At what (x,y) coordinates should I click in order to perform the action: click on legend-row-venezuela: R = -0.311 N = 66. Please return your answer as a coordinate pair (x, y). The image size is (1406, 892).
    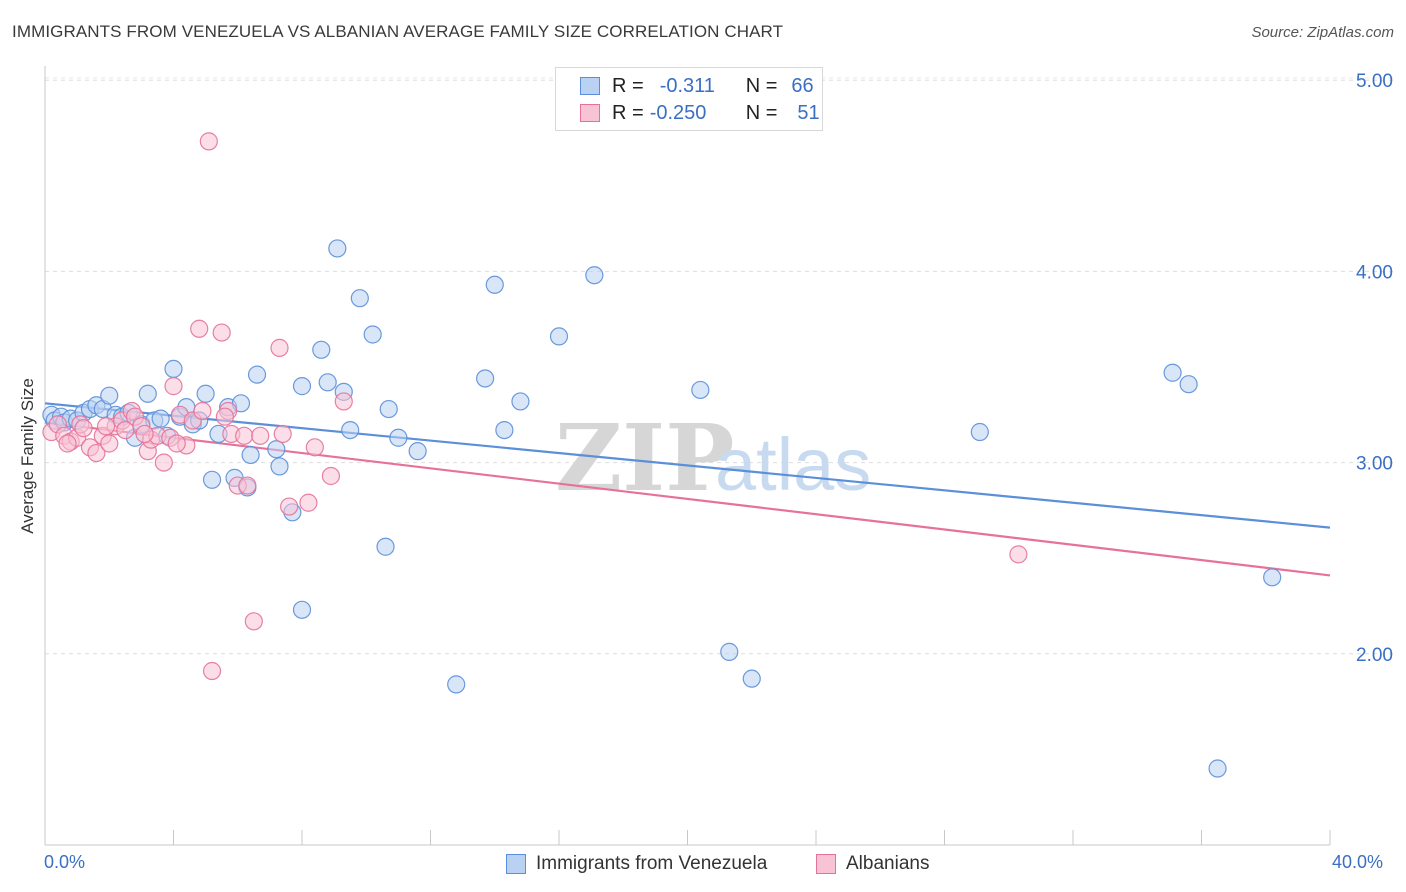
    Looking at the image, I should click on (697, 86).